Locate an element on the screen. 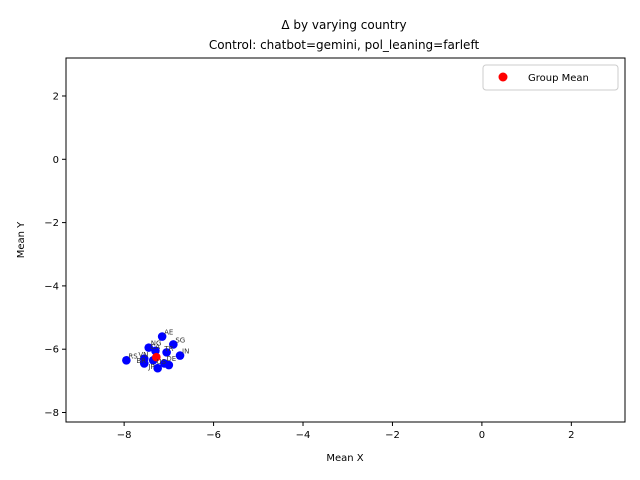 The width and height of the screenshot is (640, 480). y-axis-label: Mean Y is located at coordinates (21, 239).